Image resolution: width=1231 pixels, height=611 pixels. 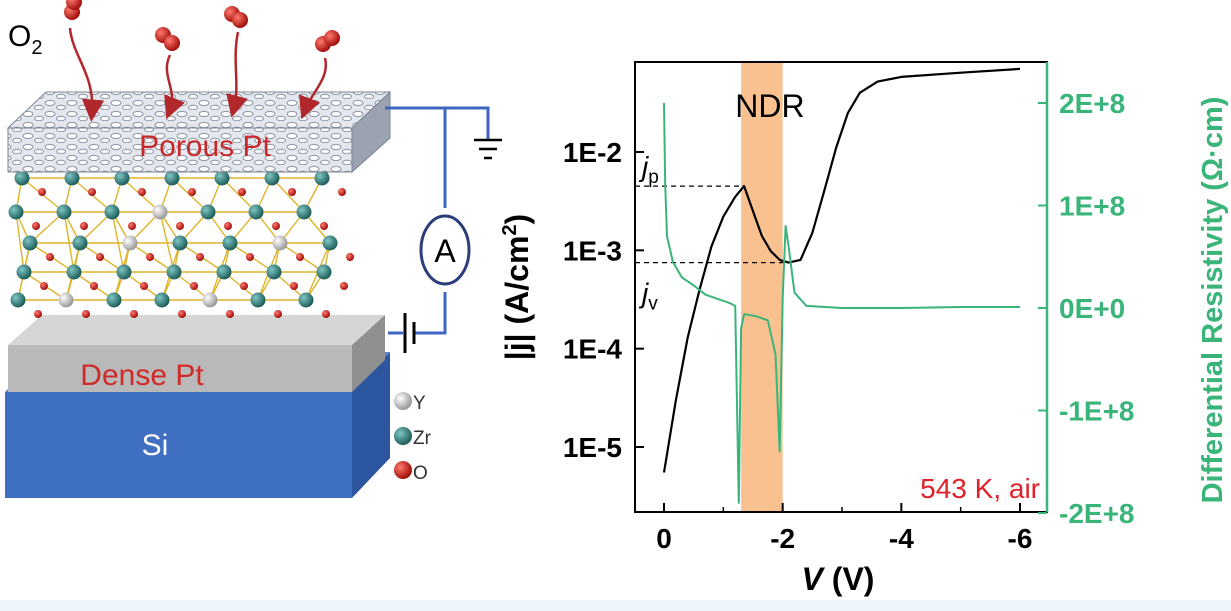 What do you see at coordinates (615, 605) in the screenshot?
I see `bottom-band` at bounding box center [615, 605].